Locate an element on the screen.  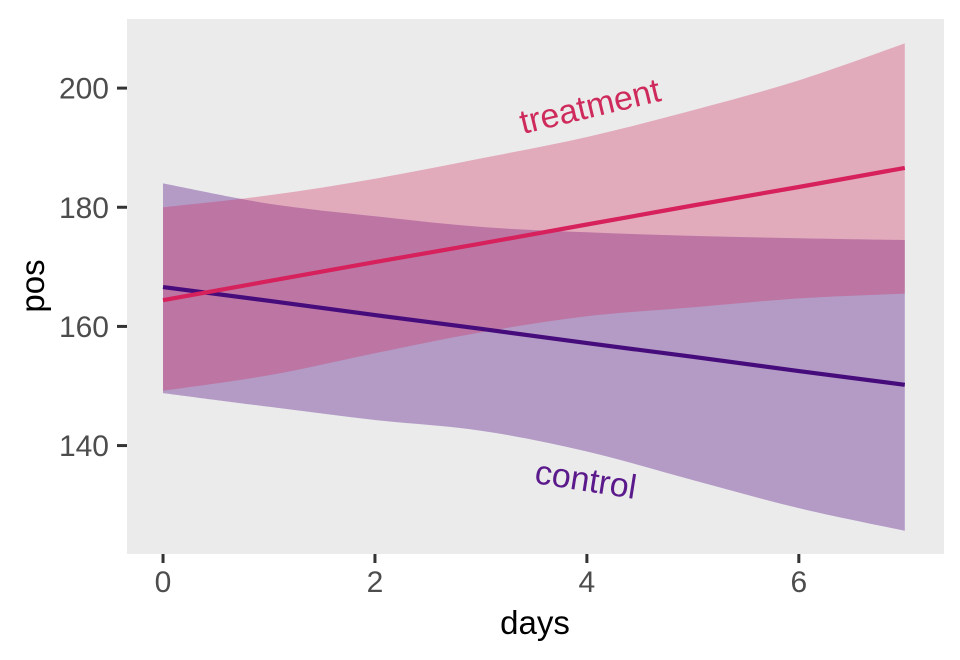
y-tick-label: 160 is located at coordinates (84, 327).